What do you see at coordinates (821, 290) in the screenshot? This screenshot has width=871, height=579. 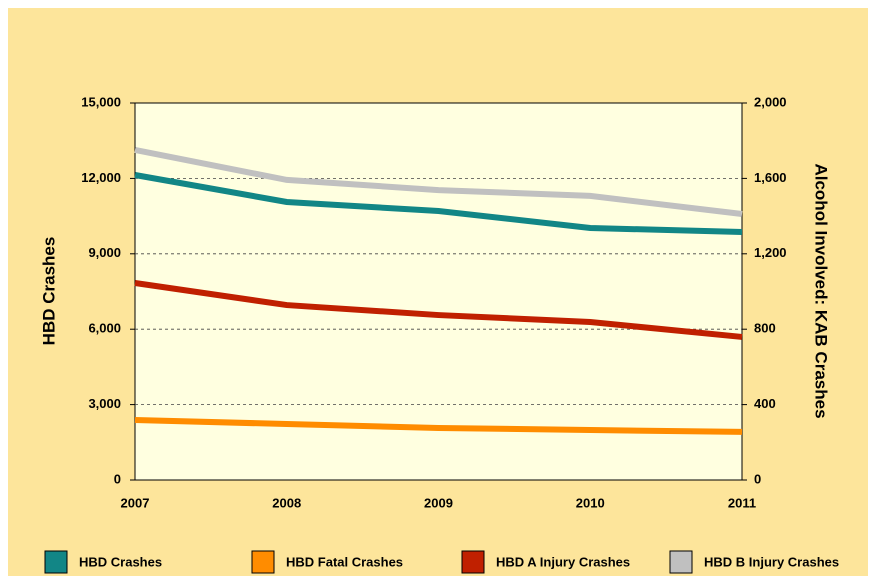 I see `y2-axis-title: Alcohol Involved: KAB Crashes` at bounding box center [821, 290].